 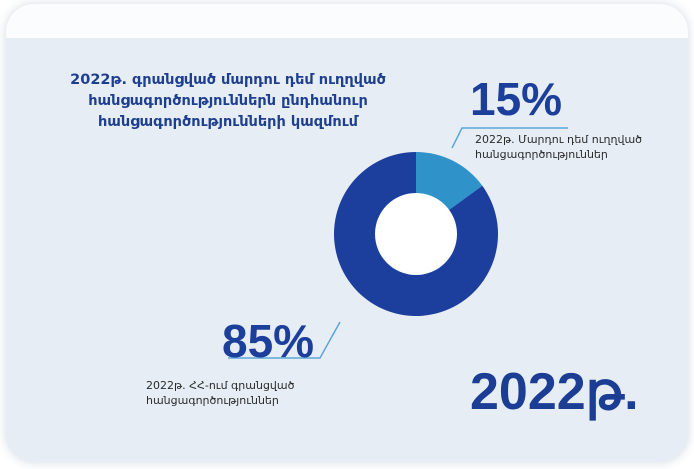 I want to click on slice-label-85-line-2: հանցագործություններ, so click(x=212, y=400).